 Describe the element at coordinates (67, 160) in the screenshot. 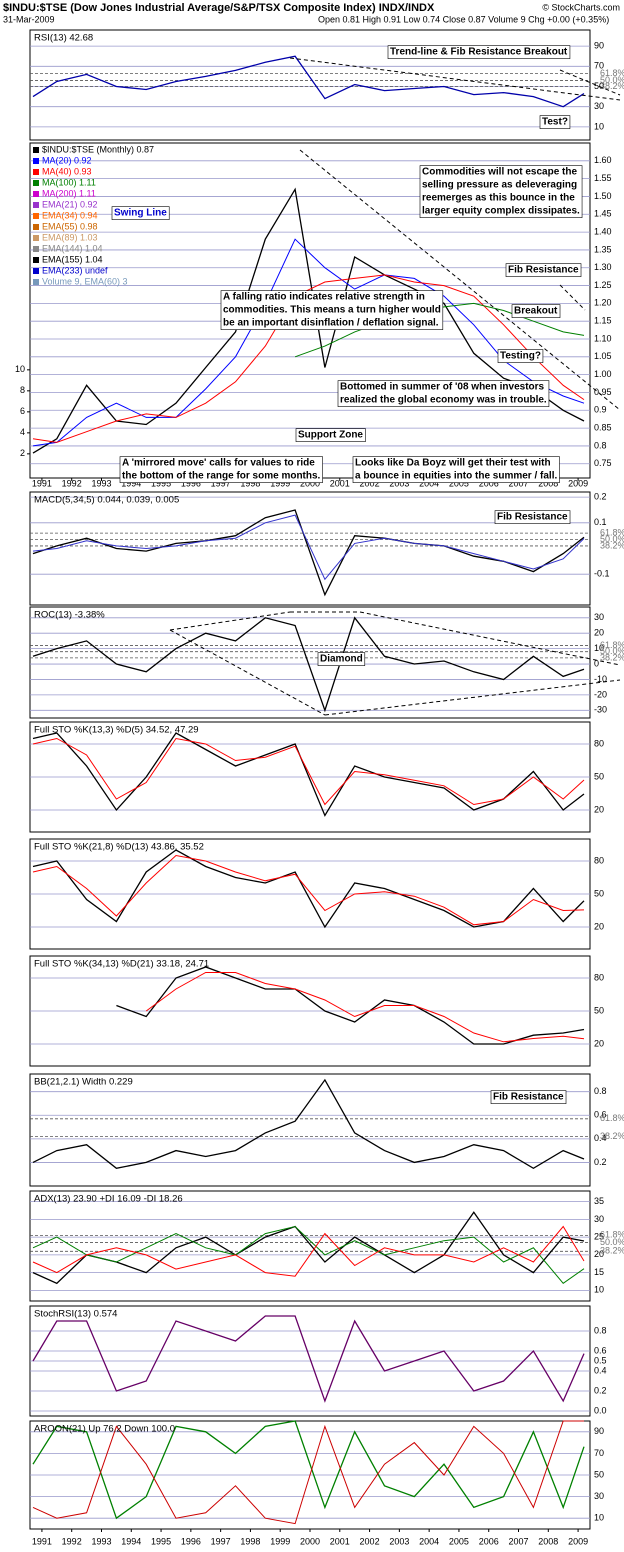

I see `legend-label: MA(20) 0.92` at that location.